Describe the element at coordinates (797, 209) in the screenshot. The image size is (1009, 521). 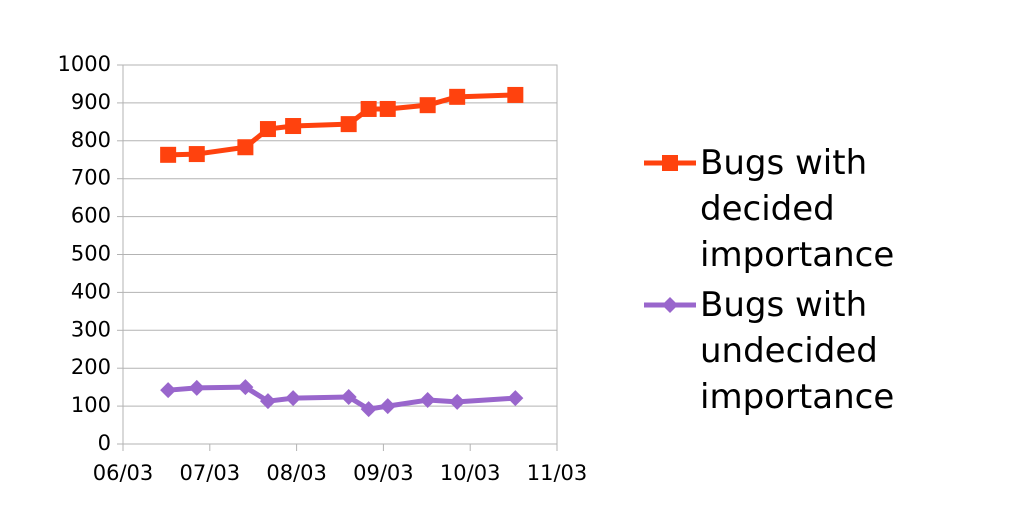
I see `legend-label: Bugs with decided importance` at that location.